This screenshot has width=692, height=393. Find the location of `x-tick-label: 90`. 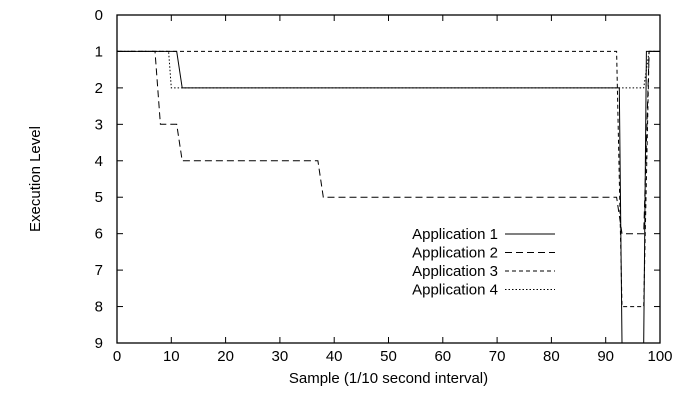

x-tick-label: 90 is located at coordinates (605, 356).